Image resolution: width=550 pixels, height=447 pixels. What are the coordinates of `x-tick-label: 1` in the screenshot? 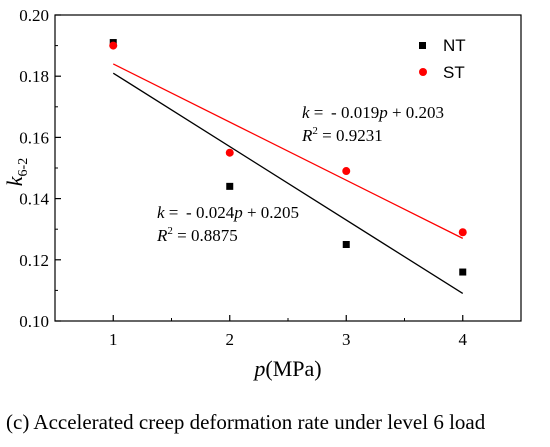 It's located at (113, 339).